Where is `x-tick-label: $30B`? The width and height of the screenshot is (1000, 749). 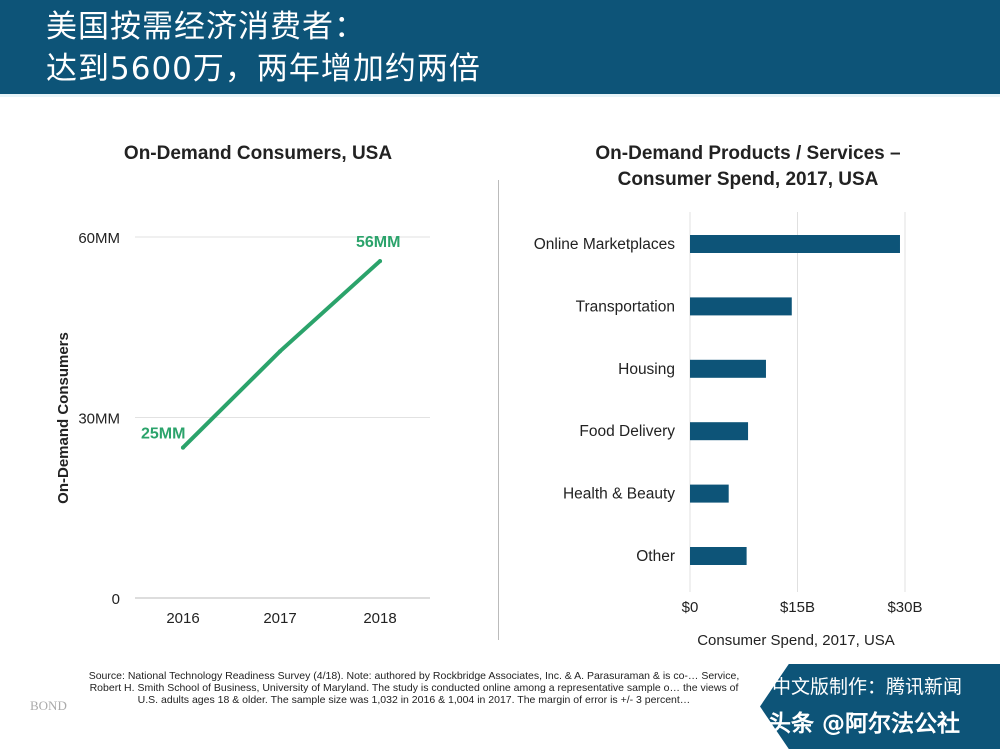
x-tick-label: $30B is located at coordinates (904, 607).